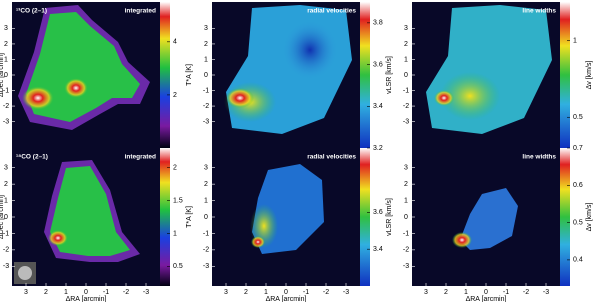 This screenshot has width=600, height=302. What do you see at coordinates (589, 75) in the screenshot?
I see `colorbar-label: Δv [km/s]` at bounding box center [589, 75].